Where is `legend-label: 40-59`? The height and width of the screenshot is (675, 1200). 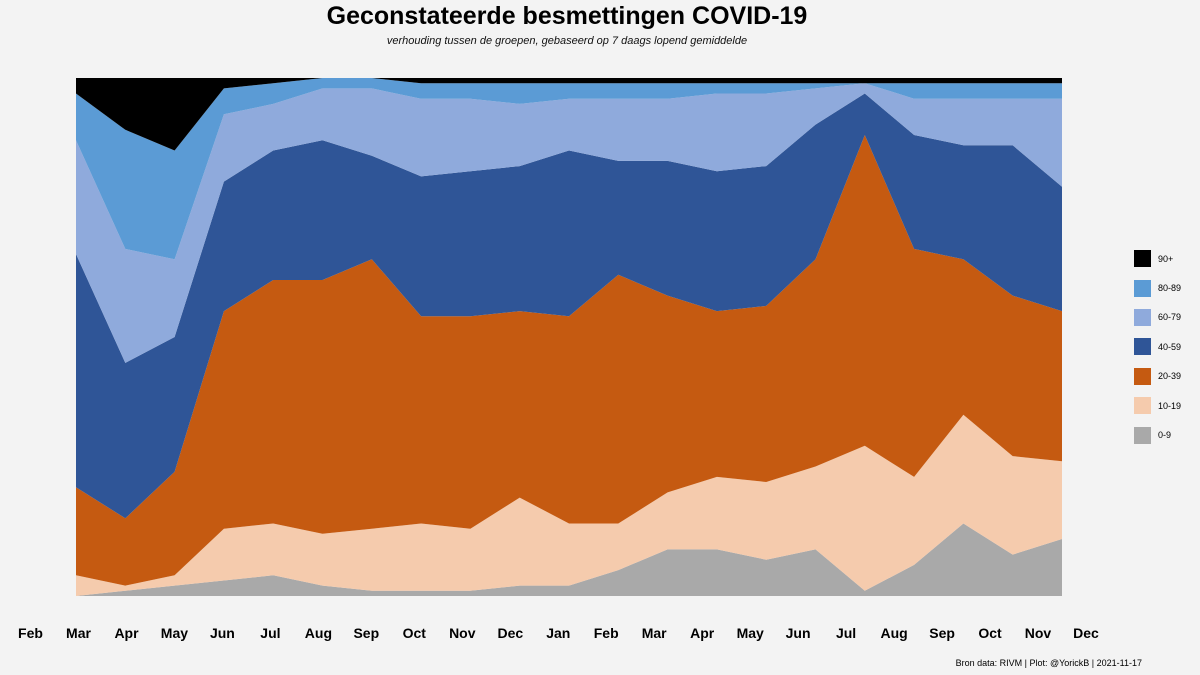 legend-label: 40-59 is located at coordinates (1170, 346).